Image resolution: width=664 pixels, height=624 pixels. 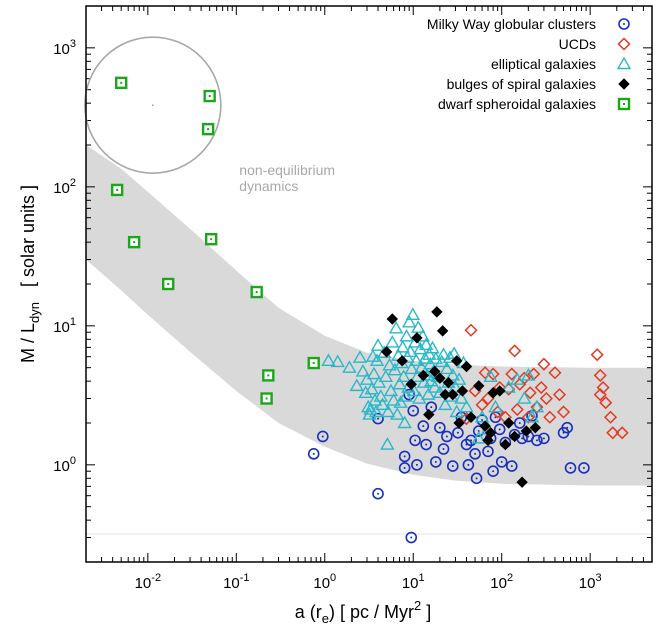 I want to click on x-tick-label-exp: 0, so click(x=333, y=578).